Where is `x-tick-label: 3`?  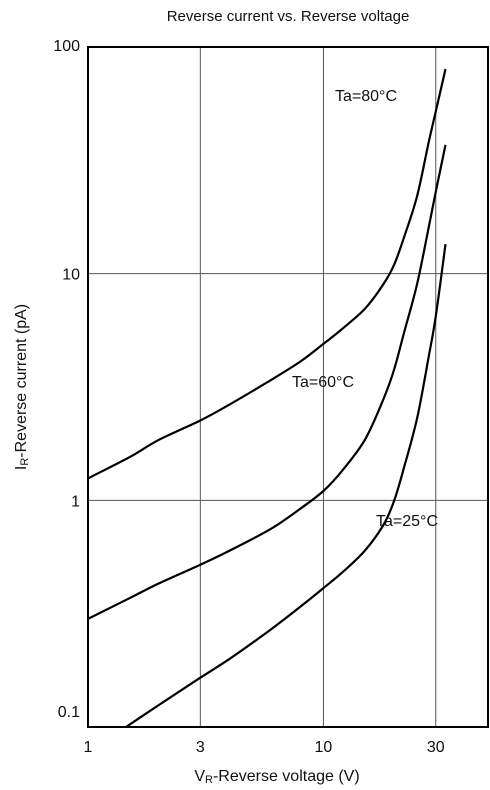 x-tick-label: 3 is located at coordinates (200, 747).